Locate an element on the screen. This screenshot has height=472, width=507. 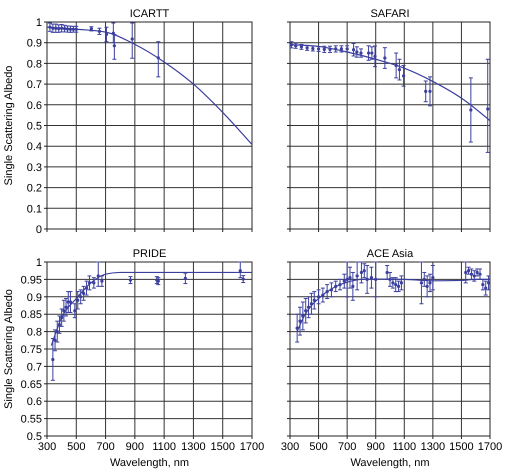
chart-title: ACE Asia is located at coordinates (390, 254).